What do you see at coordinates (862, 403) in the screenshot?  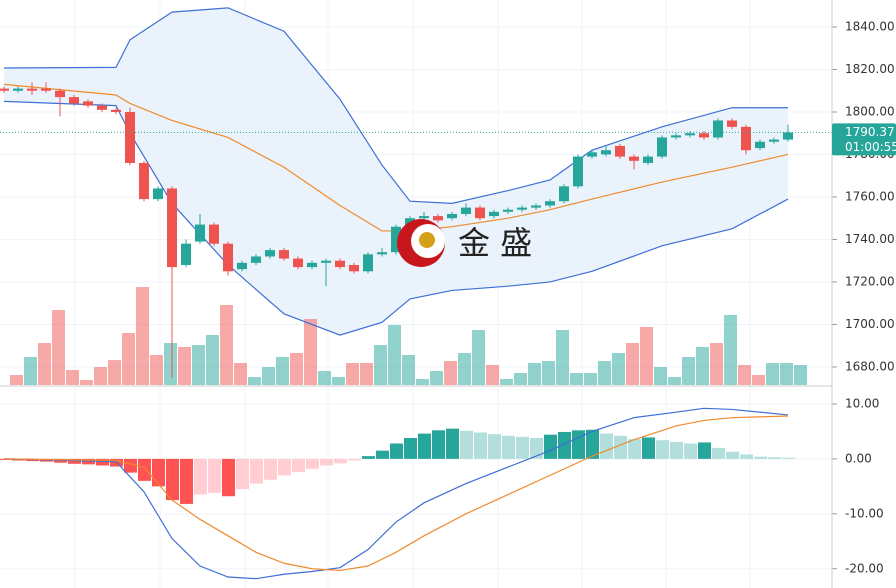 I see `y-tick-label: 10.00` at bounding box center [862, 403].